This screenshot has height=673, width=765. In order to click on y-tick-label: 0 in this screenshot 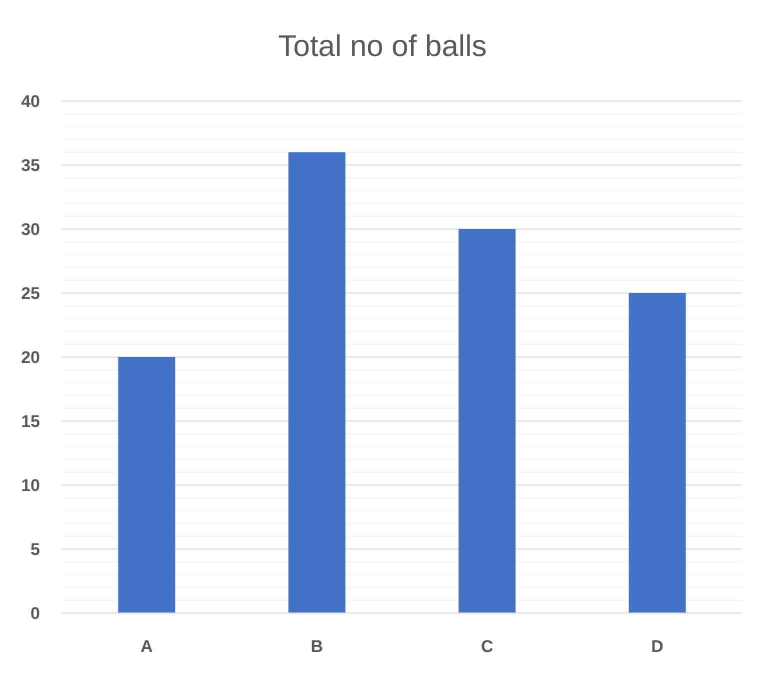, I will do `click(35, 613)`.